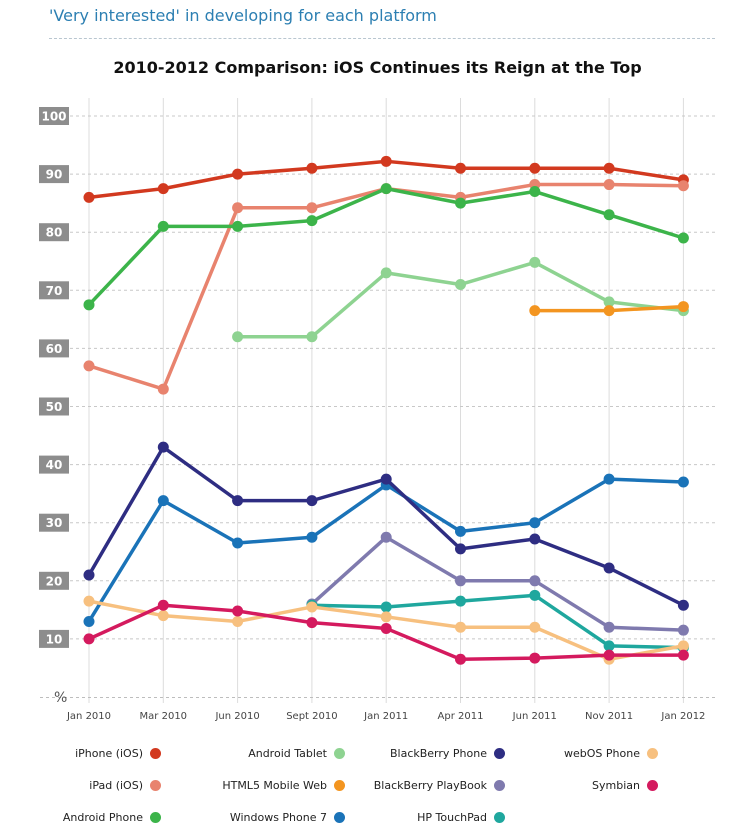 The width and height of the screenshot is (755, 831). What do you see at coordinates (54, 639) in the screenshot?
I see `y-tick-label: 10` at bounding box center [54, 639].